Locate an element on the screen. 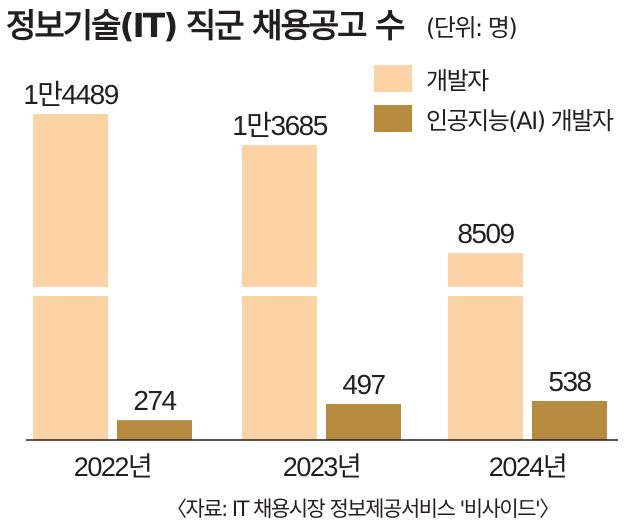 The height and width of the screenshot is (532, 640). legend-label-developer: 개발자 is located at coordinates (457, 80).